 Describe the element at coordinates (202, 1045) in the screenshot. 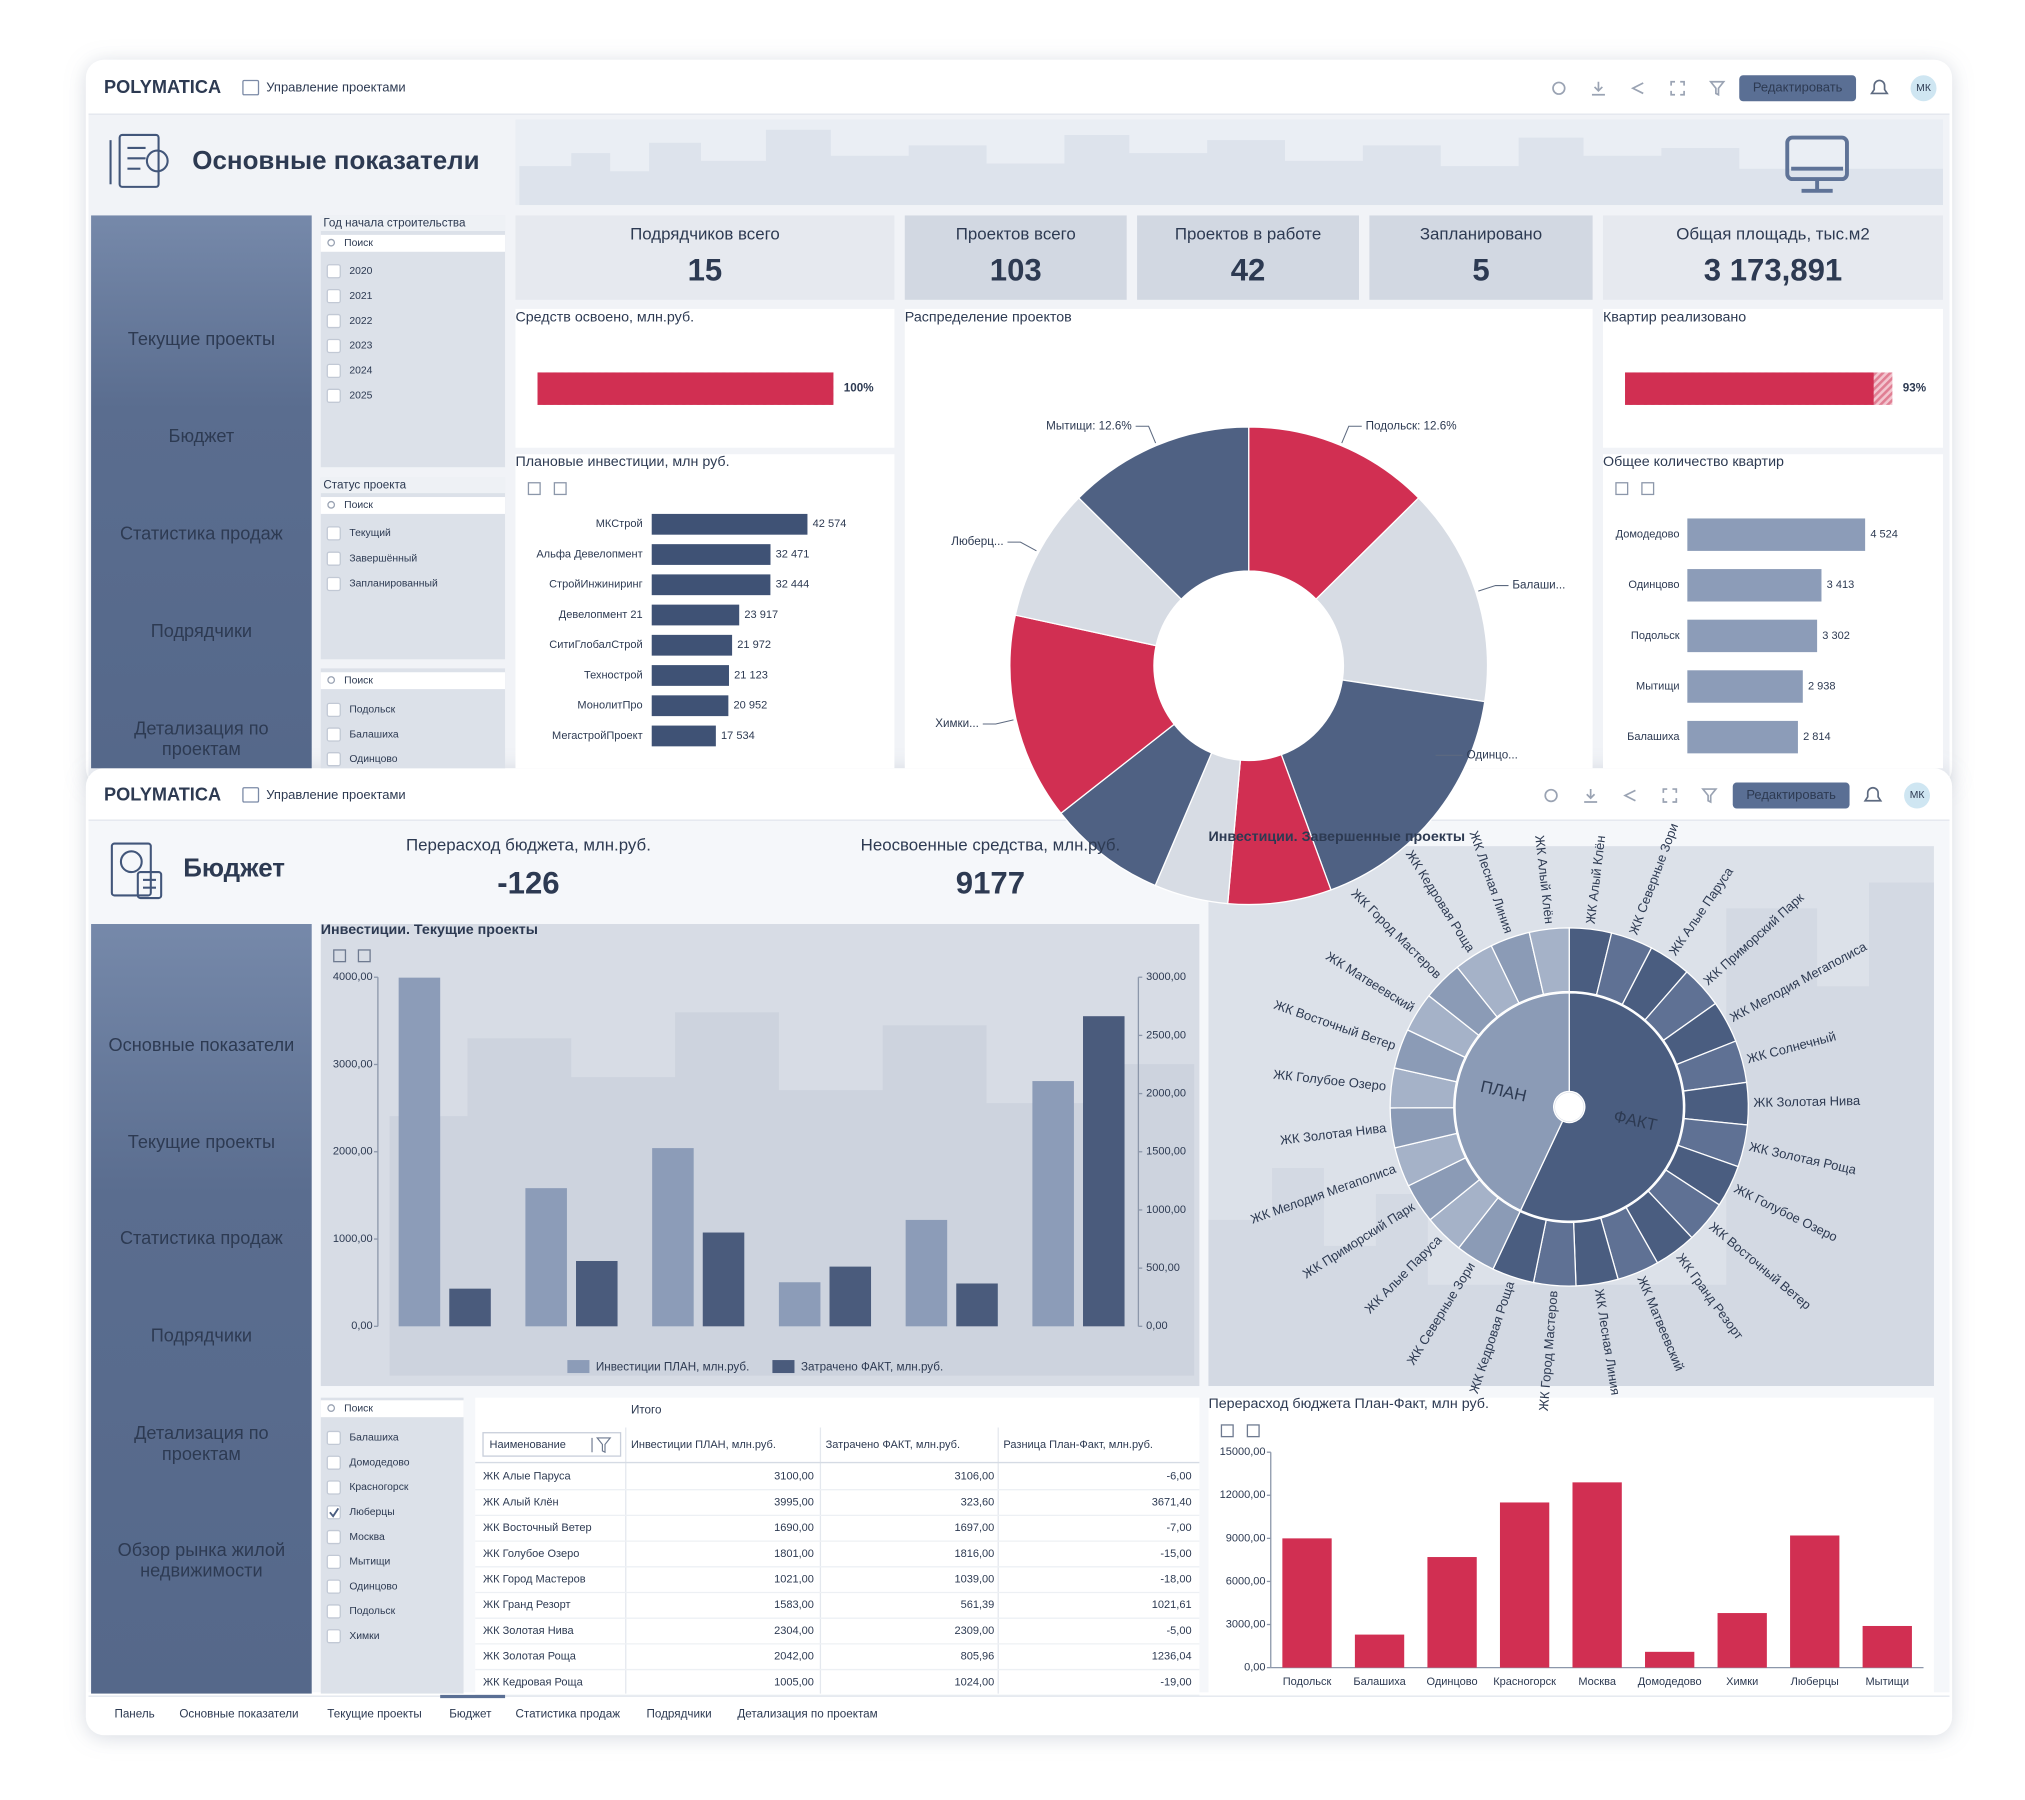

I see `nav-item: Основные показатели` at that location.